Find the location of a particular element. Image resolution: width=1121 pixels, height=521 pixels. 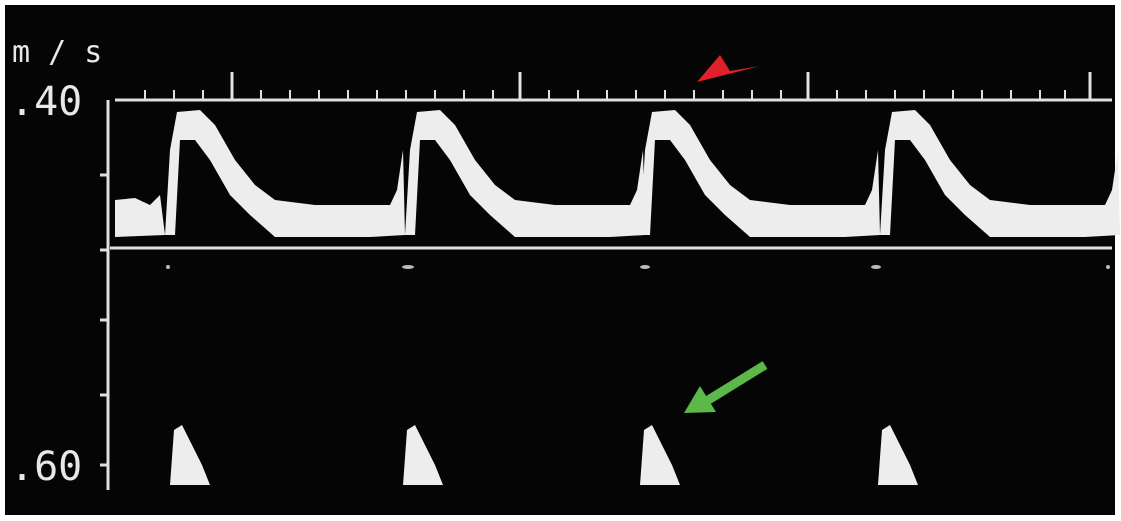

red-arrowhead is located at coordinates (728, 68).